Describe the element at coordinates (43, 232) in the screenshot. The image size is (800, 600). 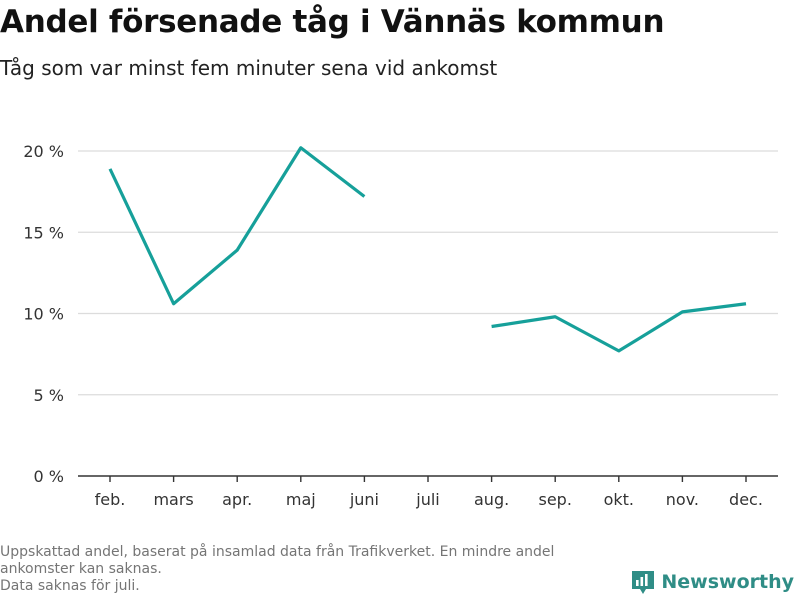
I see `y-tick-label: 15 %` at that location.